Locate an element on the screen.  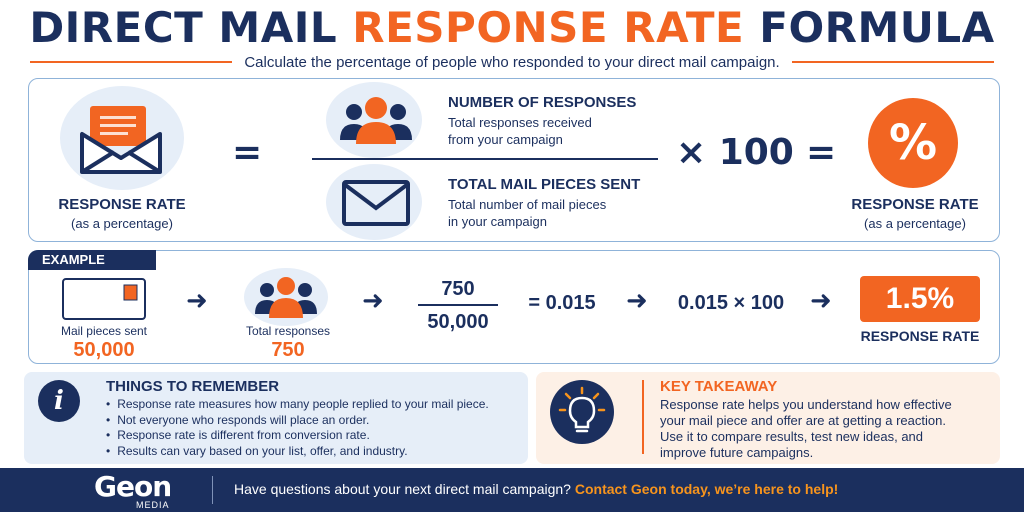
arrow-3-icon: ➜ is located at coordinates (637, 301).